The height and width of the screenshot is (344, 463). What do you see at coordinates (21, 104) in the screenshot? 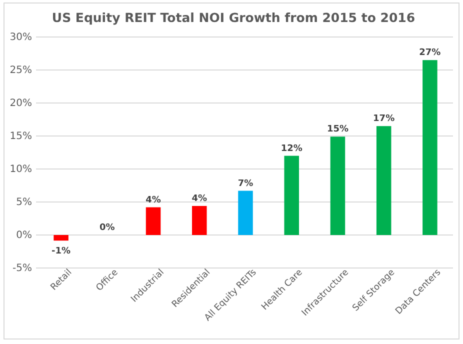
I see `y-tick-label: 20%` at bounding box center [21, 104].